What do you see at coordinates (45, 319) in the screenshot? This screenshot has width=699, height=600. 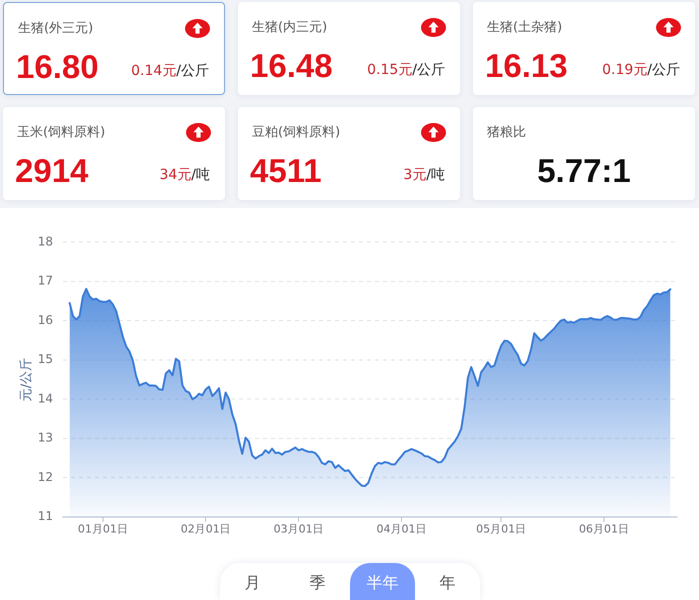 I see `y-tick-label: 16` at bounding box center [45, 319].